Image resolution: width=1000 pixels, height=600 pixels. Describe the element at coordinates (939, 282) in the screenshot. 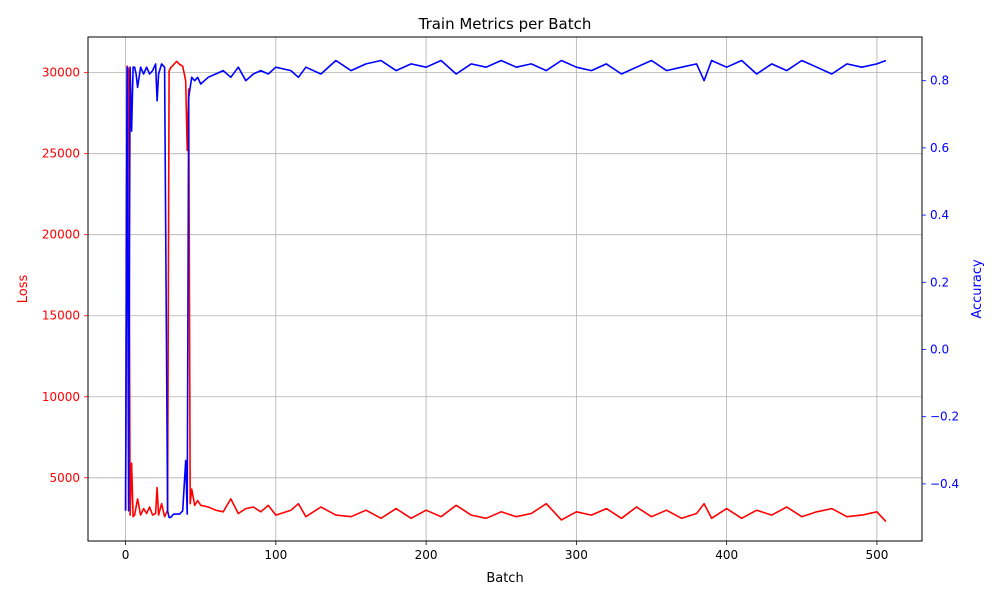

I see `y-right-tick-label: 0.2` at that location.